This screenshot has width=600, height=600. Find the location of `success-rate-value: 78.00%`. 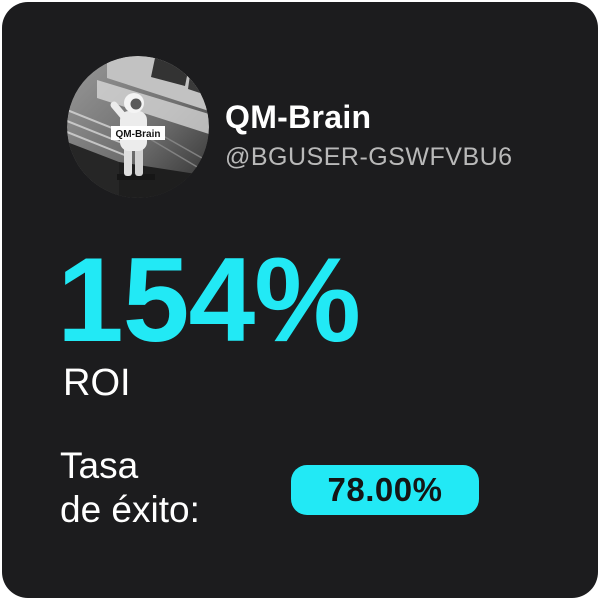

success-rate-value: 78.00% is located at coordinates (385, 489).